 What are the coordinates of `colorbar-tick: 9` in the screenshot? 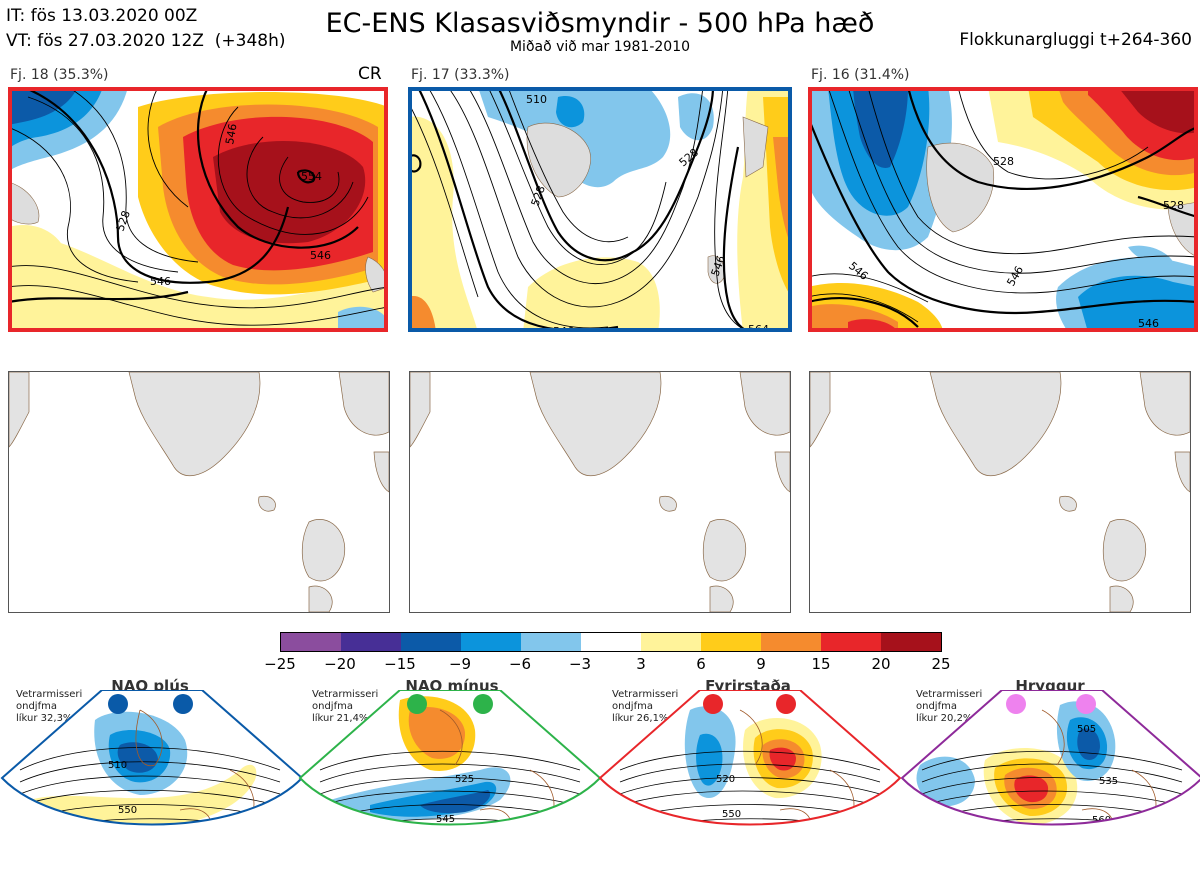 It's located at (761, 664).